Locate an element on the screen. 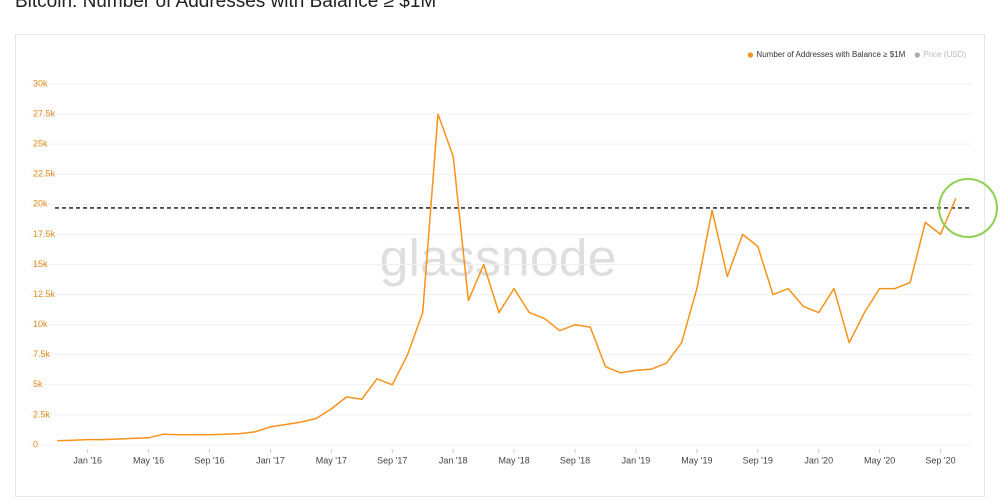 The image size is (1000, 501). x-tick-label: May '19 is located at coordinates (696, 460).